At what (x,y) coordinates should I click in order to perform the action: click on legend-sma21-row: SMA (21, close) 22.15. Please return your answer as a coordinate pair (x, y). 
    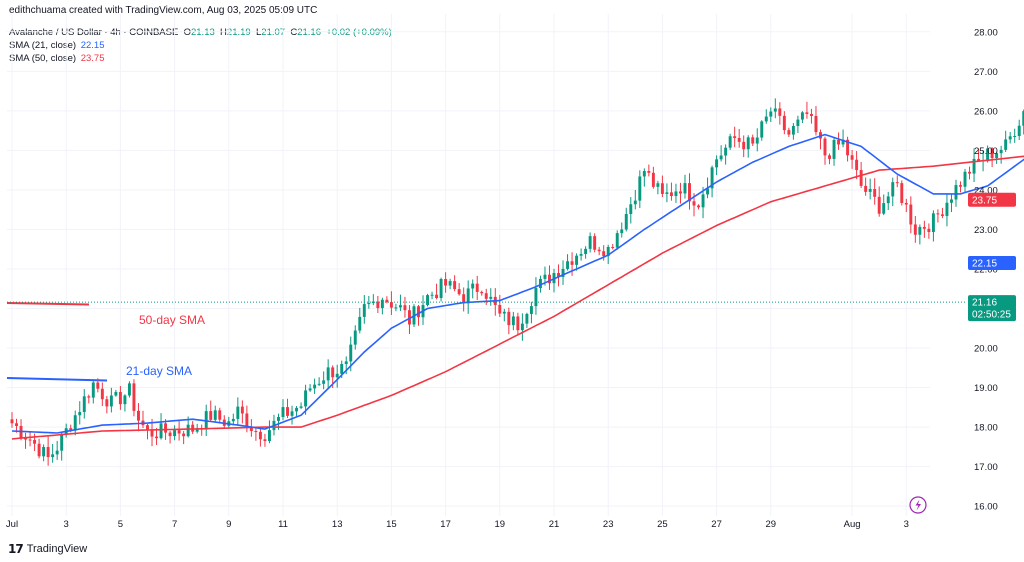
    Looking at the image, I should click on (200, 45).